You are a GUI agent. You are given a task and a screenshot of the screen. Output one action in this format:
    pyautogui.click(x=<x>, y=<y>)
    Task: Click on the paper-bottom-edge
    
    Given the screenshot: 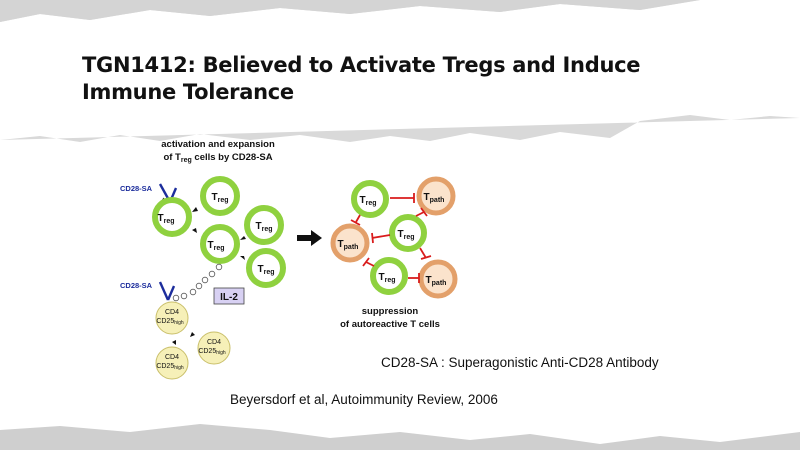 What is the action you would take?
    pyautogui.click(x=400, y=437)
    